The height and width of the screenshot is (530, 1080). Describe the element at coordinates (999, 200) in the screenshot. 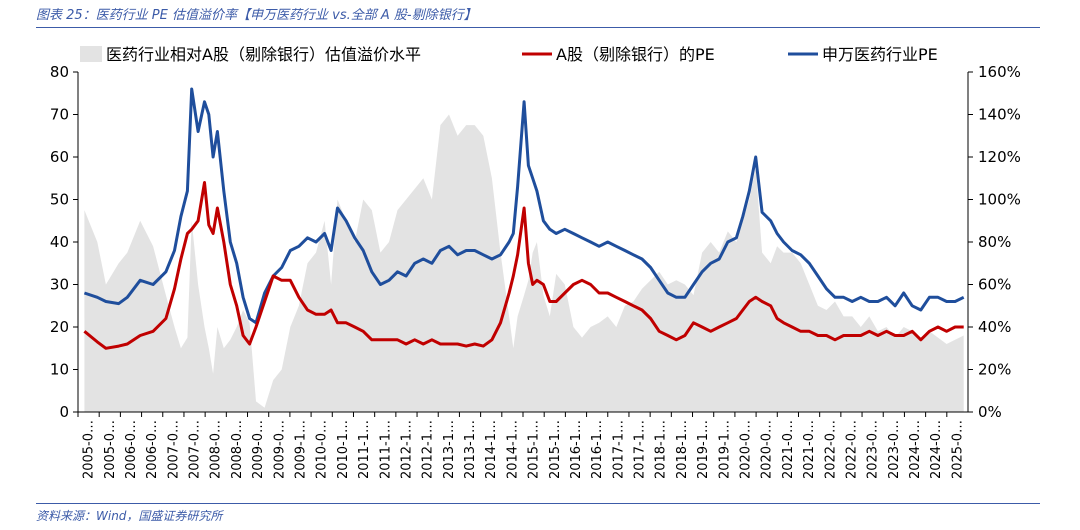

I see `y-right-tick-label: 100%` at that location.